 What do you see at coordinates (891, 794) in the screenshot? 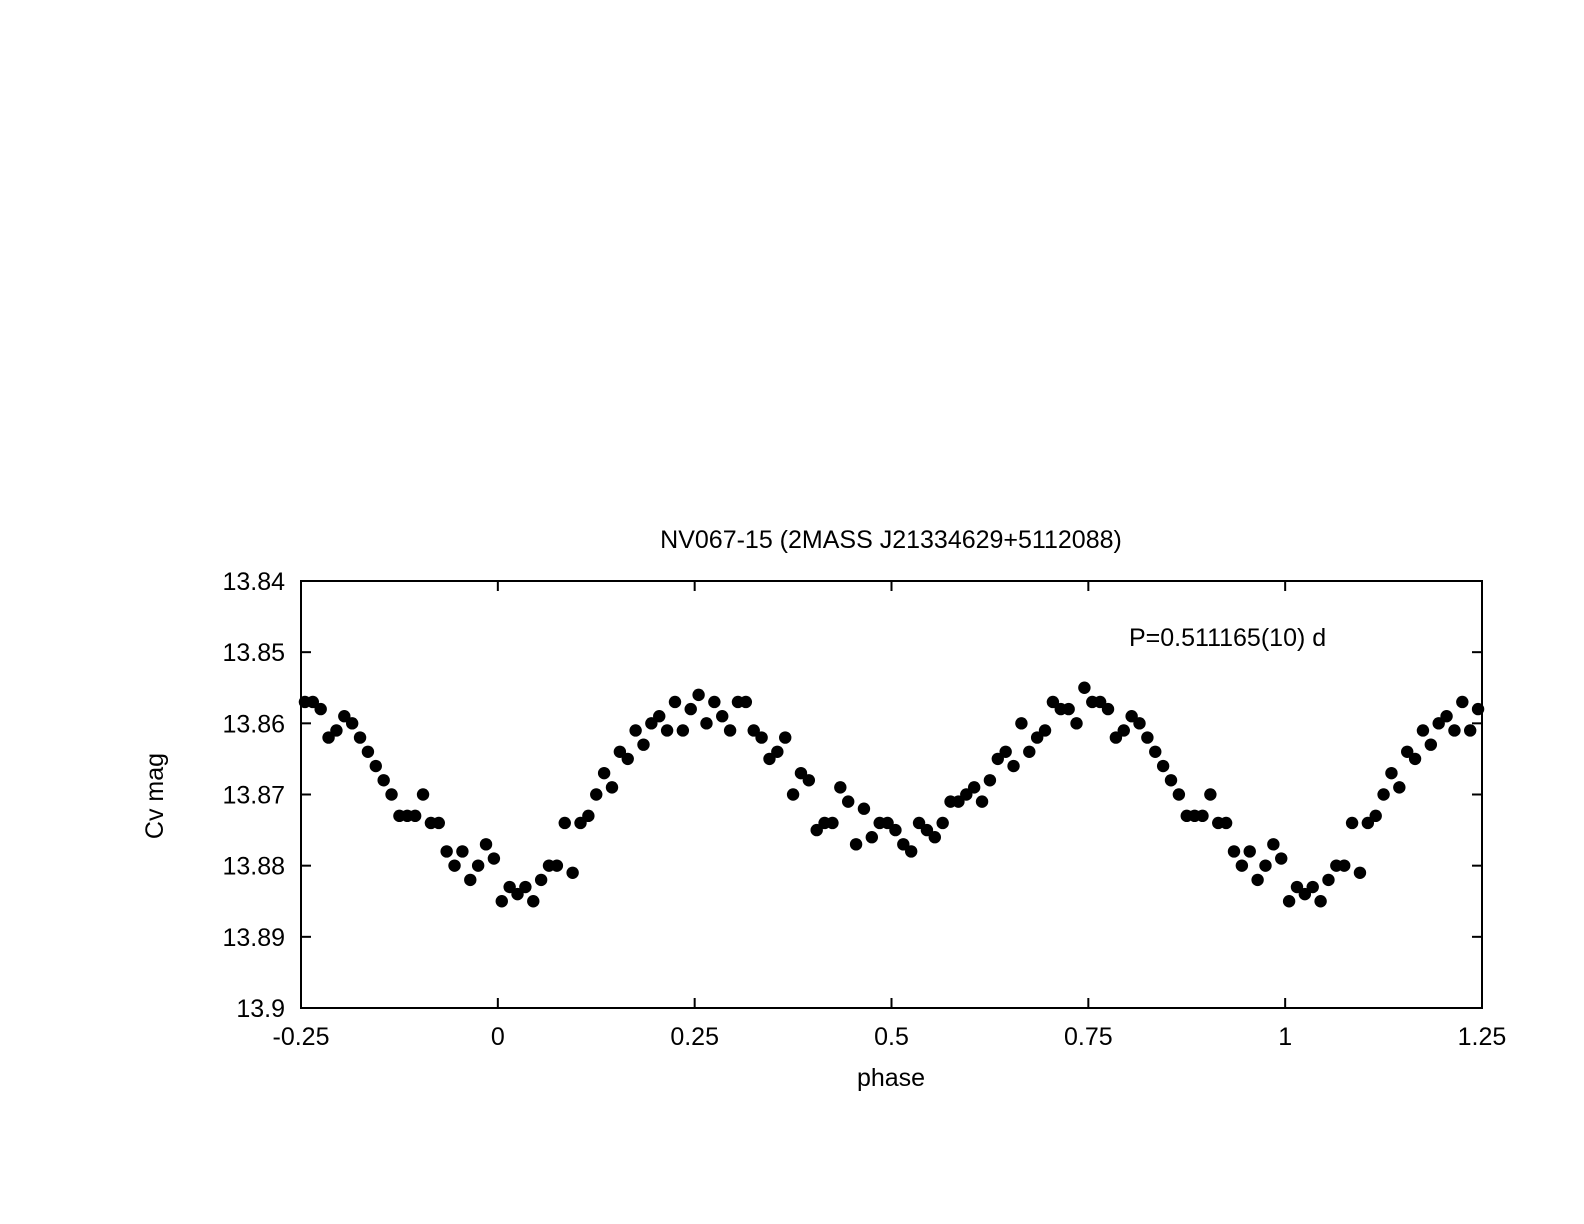
I see `data-points` at bounding box center [891, 794].